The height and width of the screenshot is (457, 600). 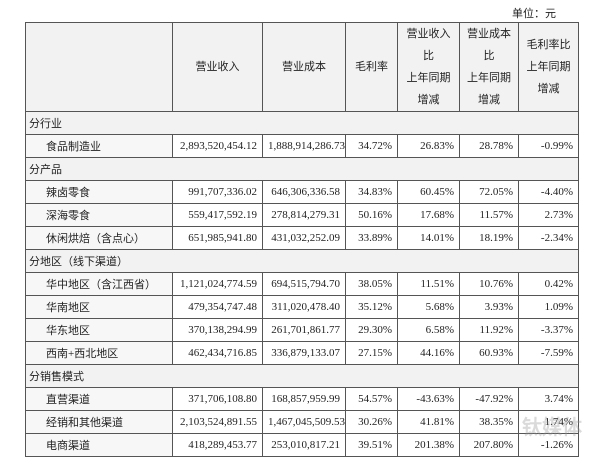 I want to click on cell: -3.37%, so click(x=548, y=330).